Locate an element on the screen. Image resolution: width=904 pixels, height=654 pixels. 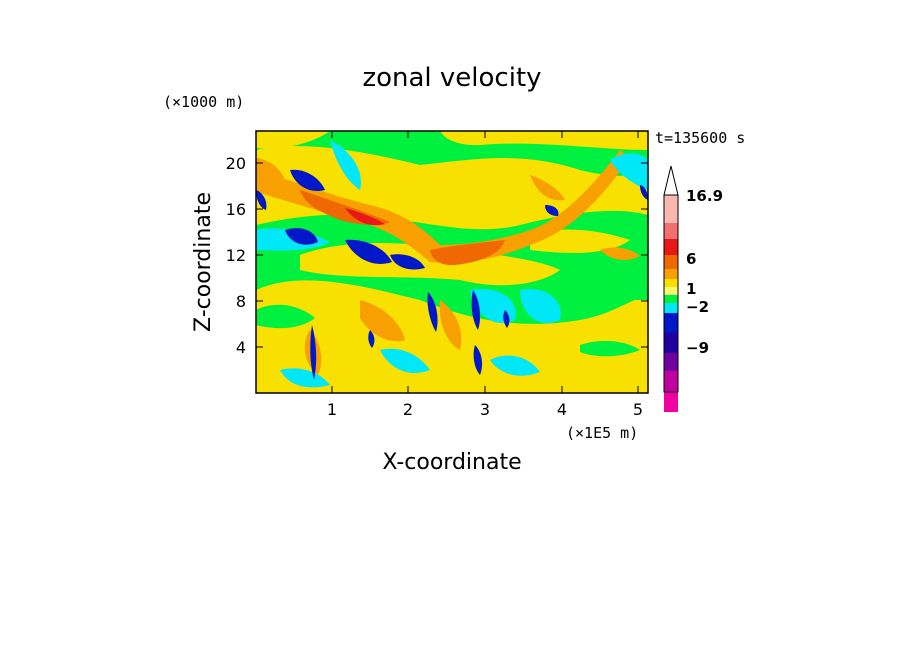
x-tick-label: 3 is located at coordinates (485, 409).